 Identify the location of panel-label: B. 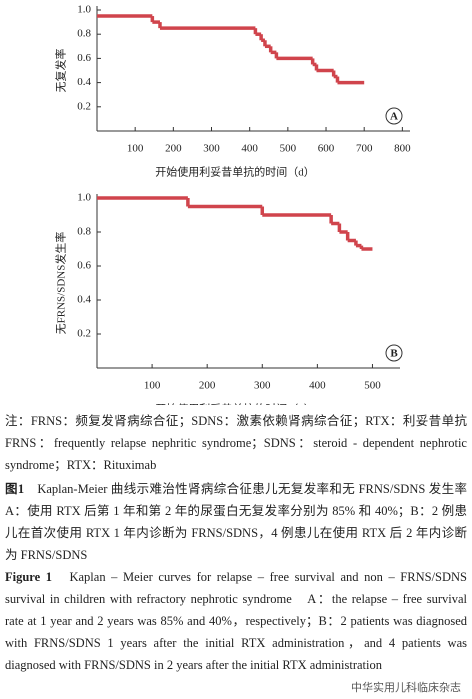
(394, 354).